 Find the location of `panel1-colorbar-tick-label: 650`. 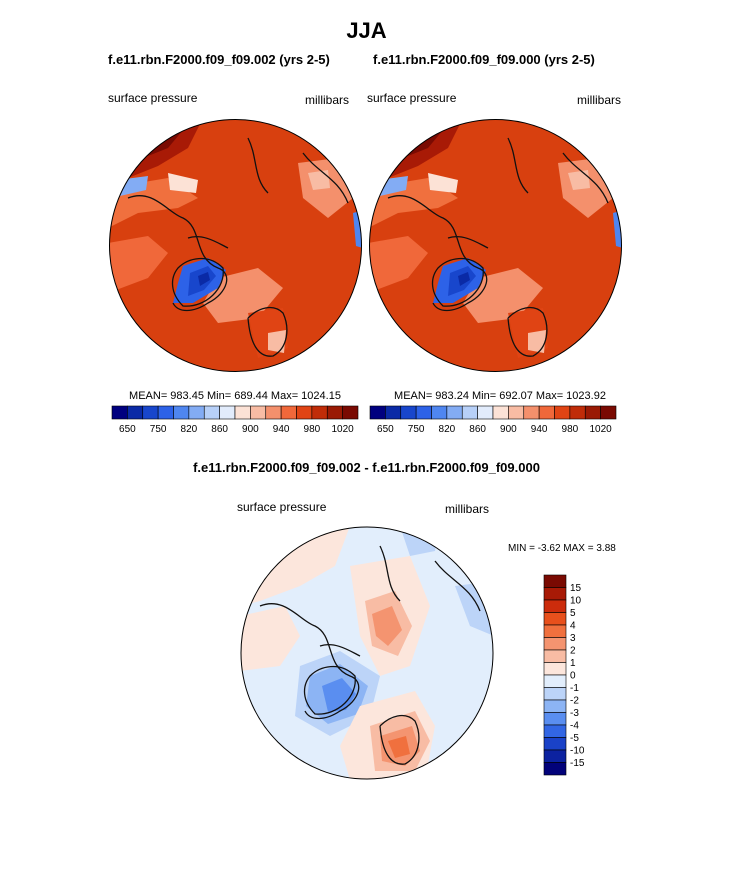

panel1-colorbar-tick-label: 650 is located at coordinates (127, 429).